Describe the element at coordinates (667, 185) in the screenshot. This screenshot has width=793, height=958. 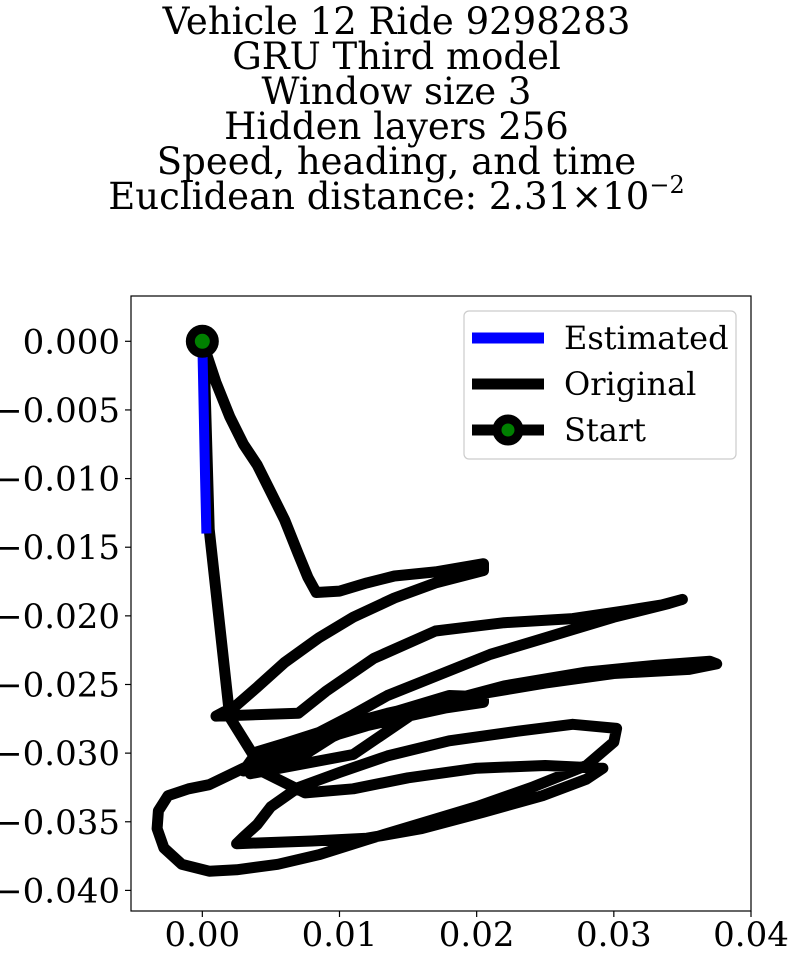
I see `distance-exponent: −2` at that location.